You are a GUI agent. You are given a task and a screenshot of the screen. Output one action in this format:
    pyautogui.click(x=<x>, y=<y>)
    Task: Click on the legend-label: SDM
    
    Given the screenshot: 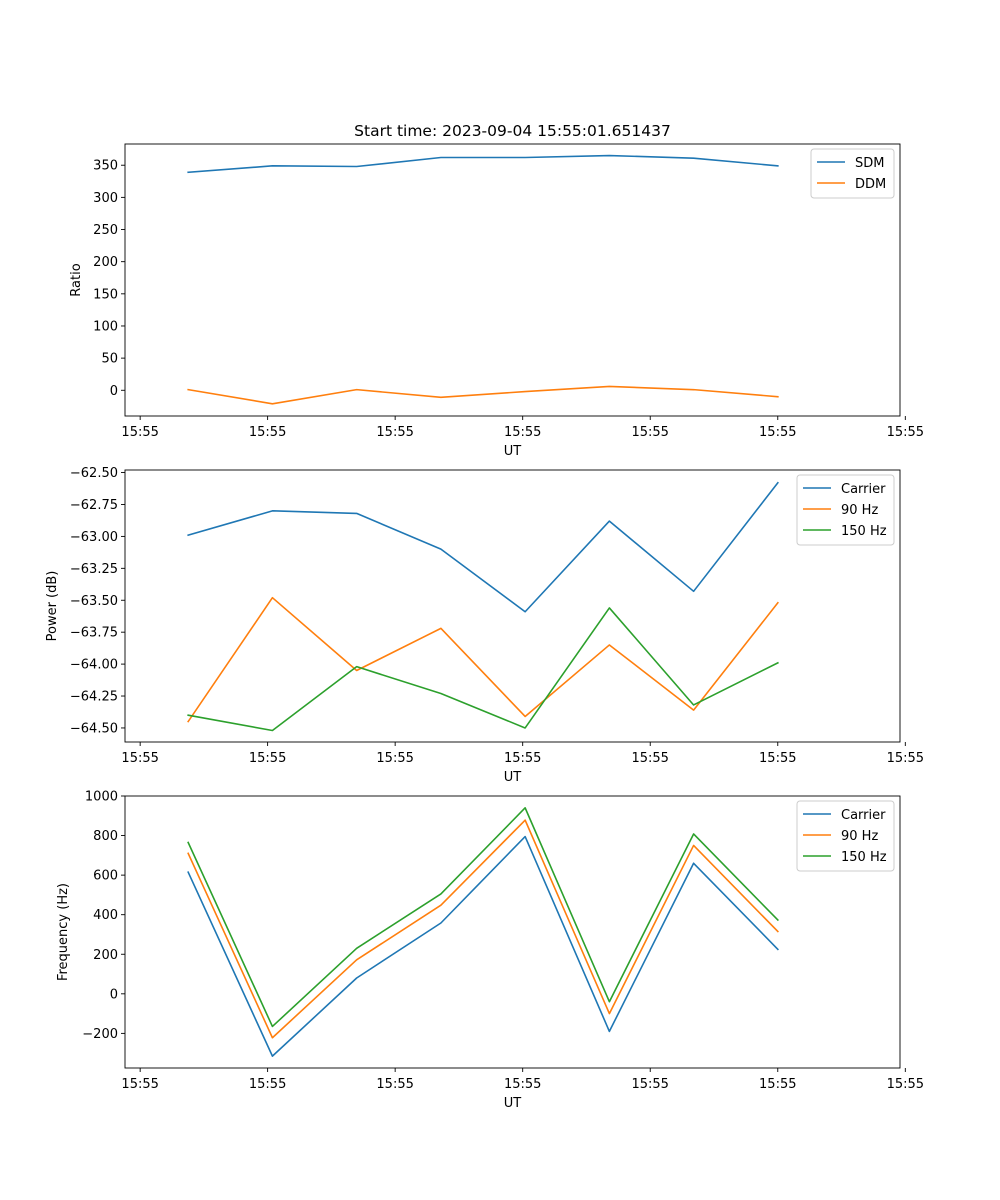 What is the action you would take?
    pyautogui.click(x=869, y=163)
    